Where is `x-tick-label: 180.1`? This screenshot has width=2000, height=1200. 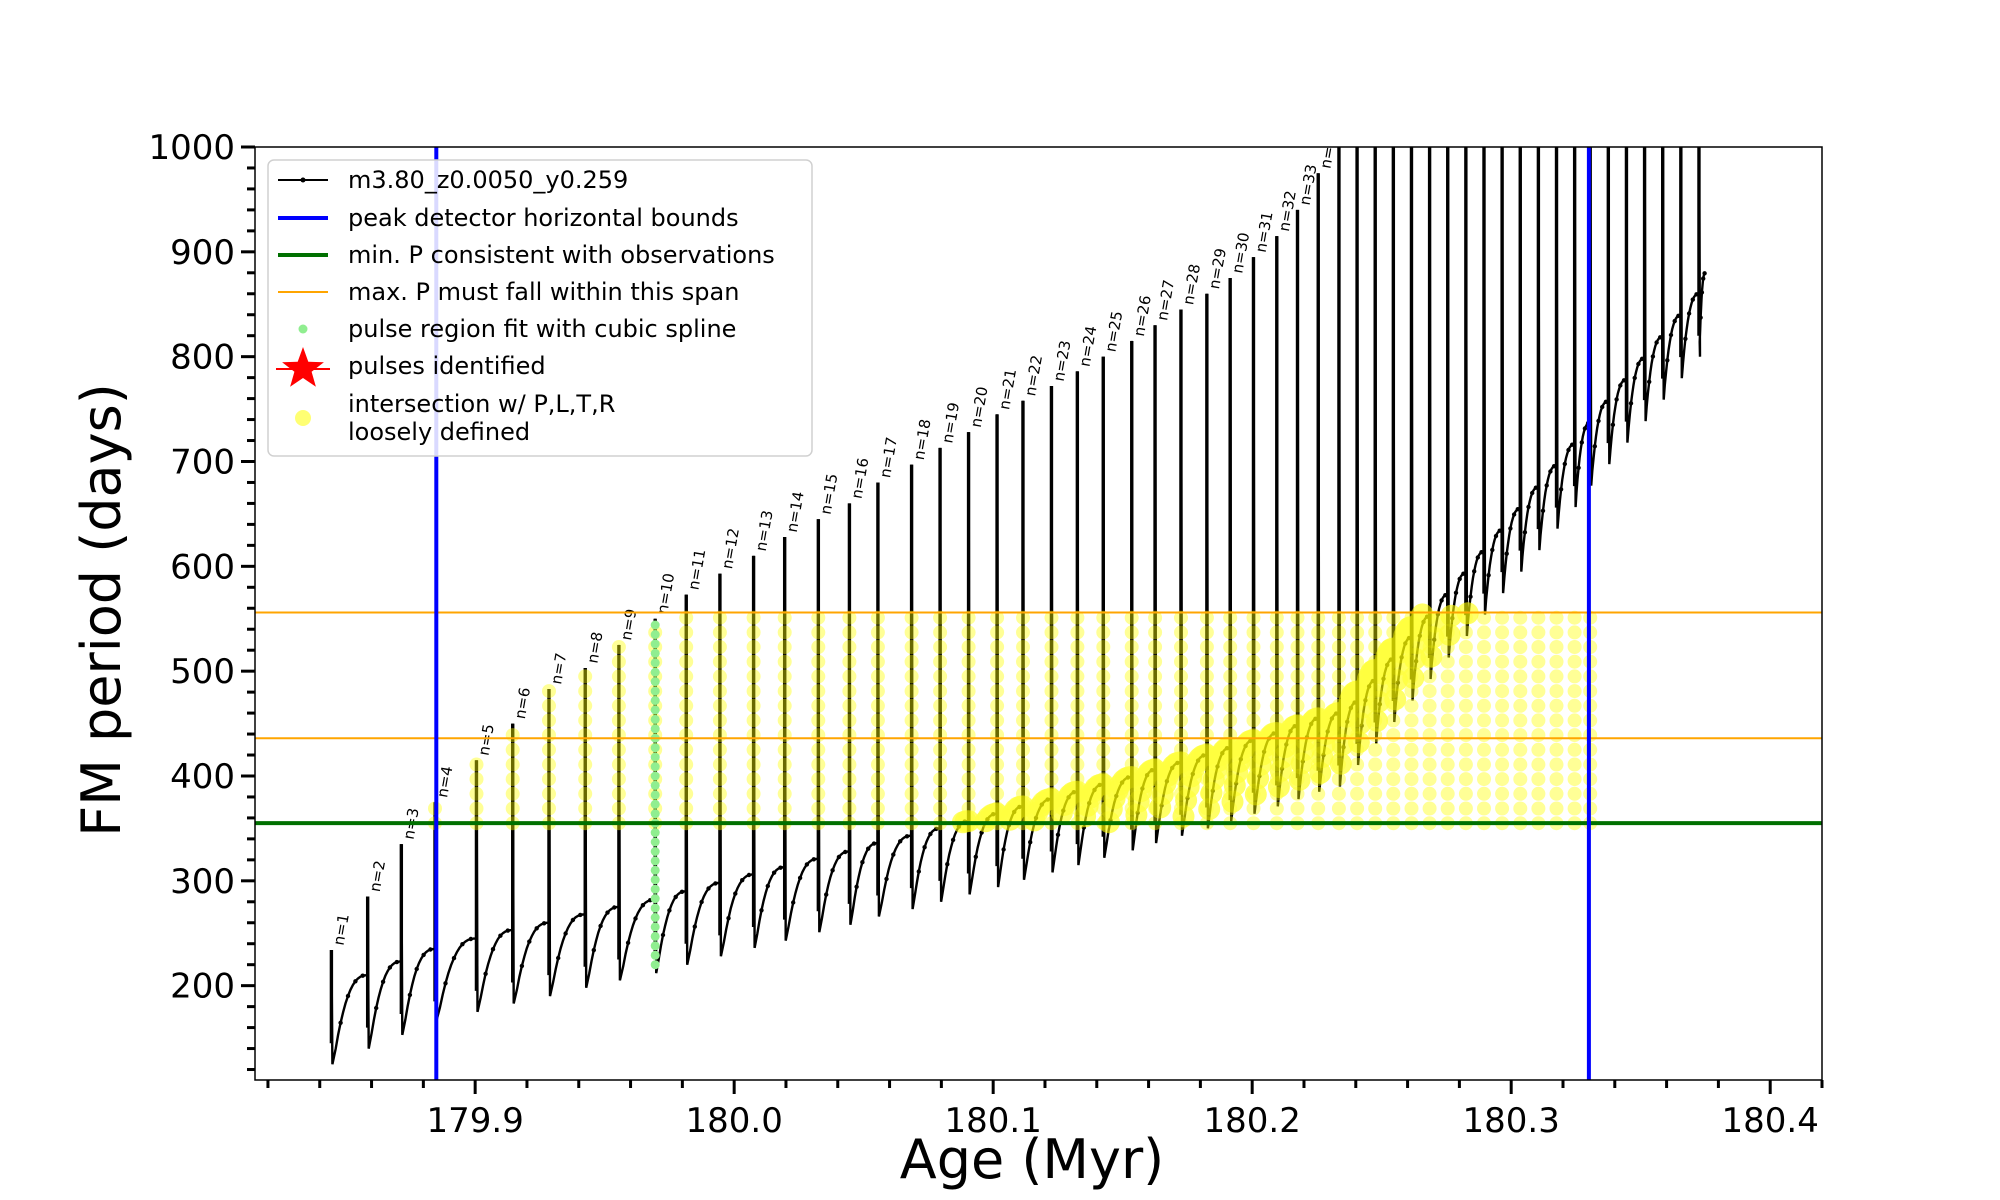 x-tick-label: 180.1 is located at coordinates (993, 1121).